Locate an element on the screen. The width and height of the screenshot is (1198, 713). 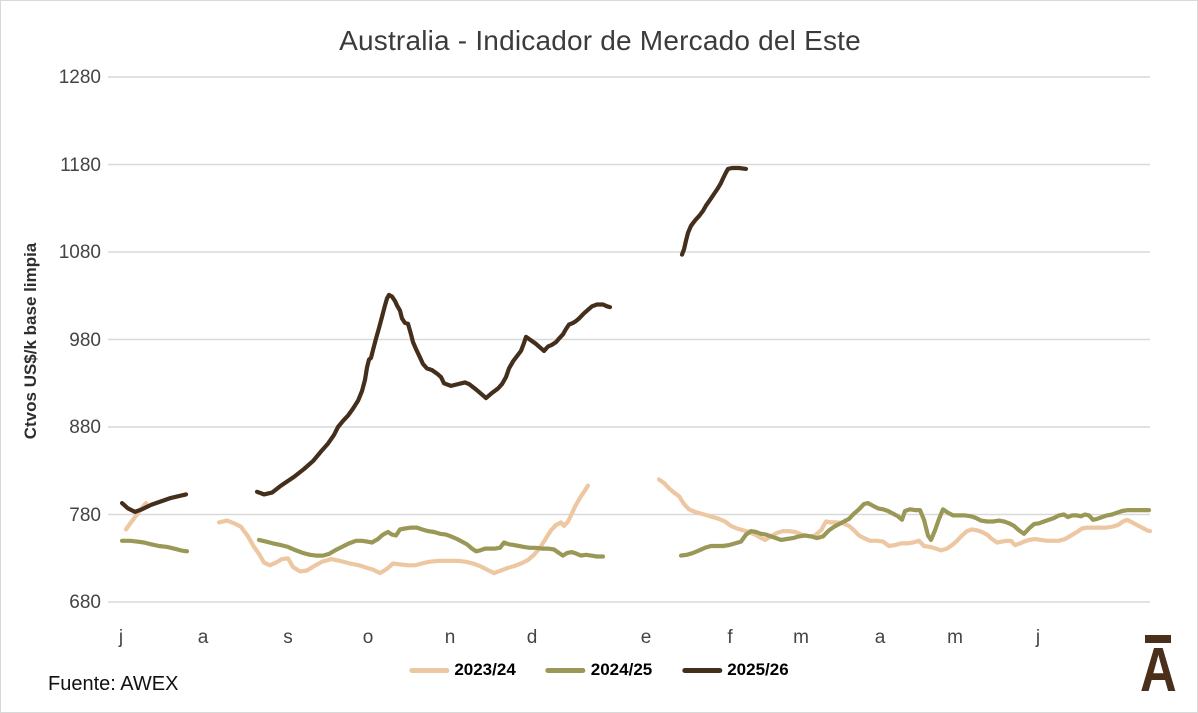
legend-item-2024-25: 2024/25 is located at coordinates (599, 670).